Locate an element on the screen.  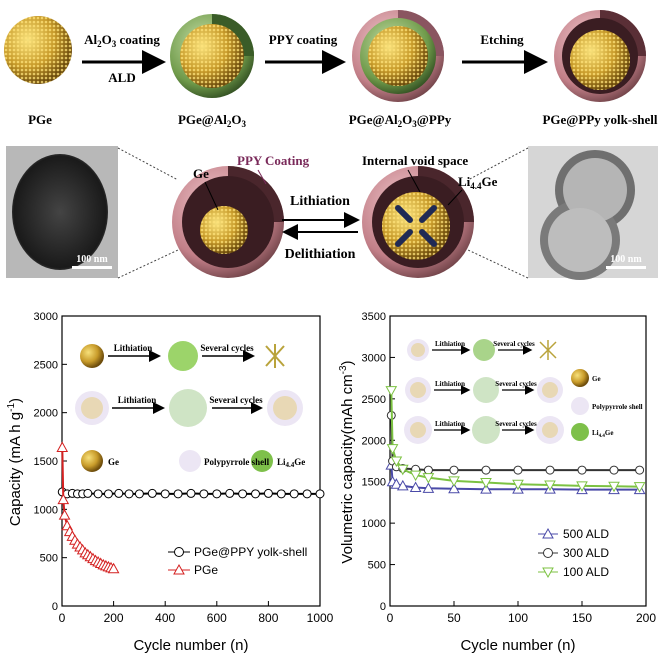
step1-top-label: Al2O3 coating is located at coordinates (122, 40).